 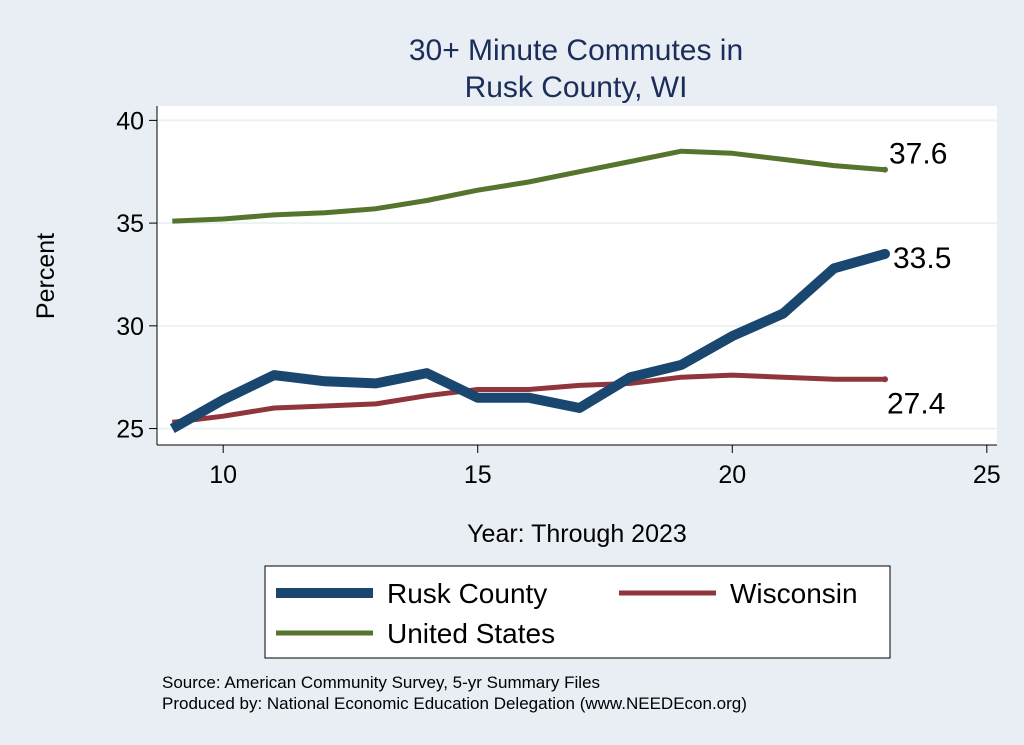 I want to click on y-tick-label: 25, so click(x=130, y=430).